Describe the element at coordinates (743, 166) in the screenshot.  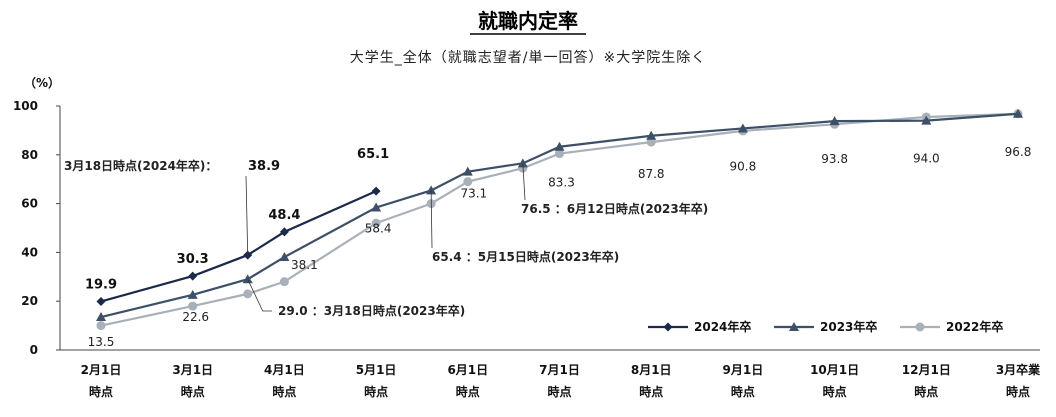
I see `data-label: 90.8` at that location.